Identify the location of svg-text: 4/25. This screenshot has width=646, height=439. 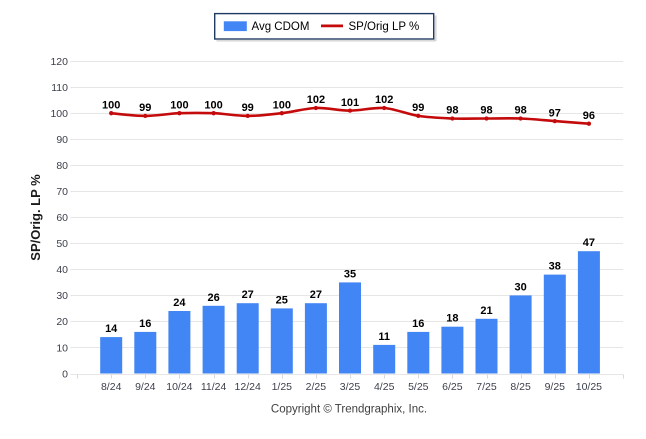
(384, 387).